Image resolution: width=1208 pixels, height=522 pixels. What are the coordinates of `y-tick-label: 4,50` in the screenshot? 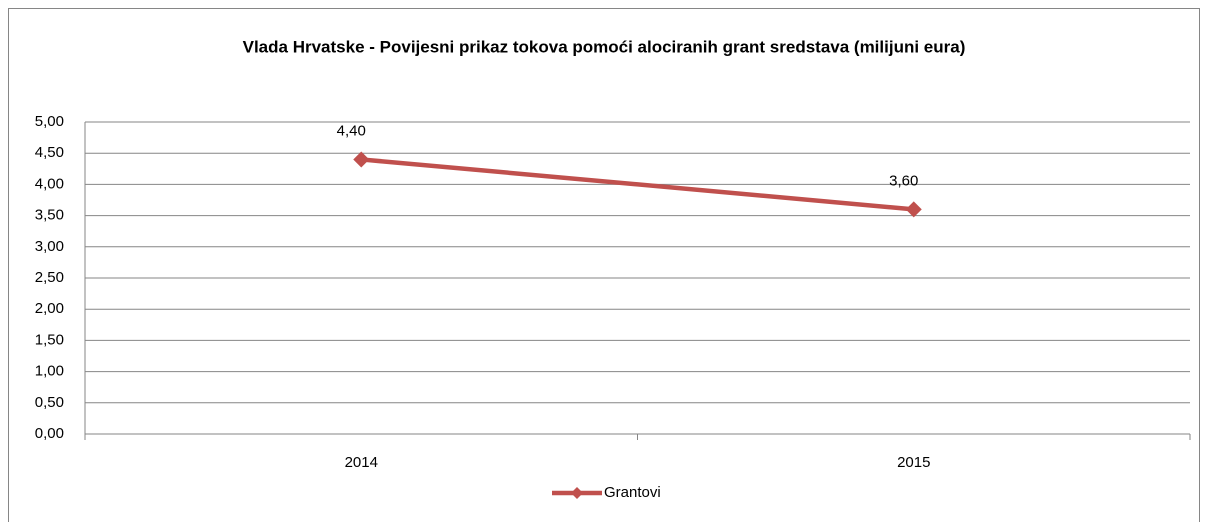 It's located at (49, 152).